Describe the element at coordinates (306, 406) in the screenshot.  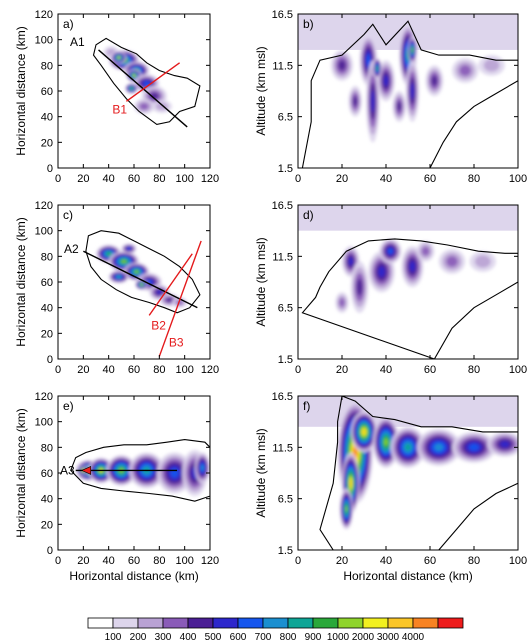
I see `panel-label: f)` at that location.